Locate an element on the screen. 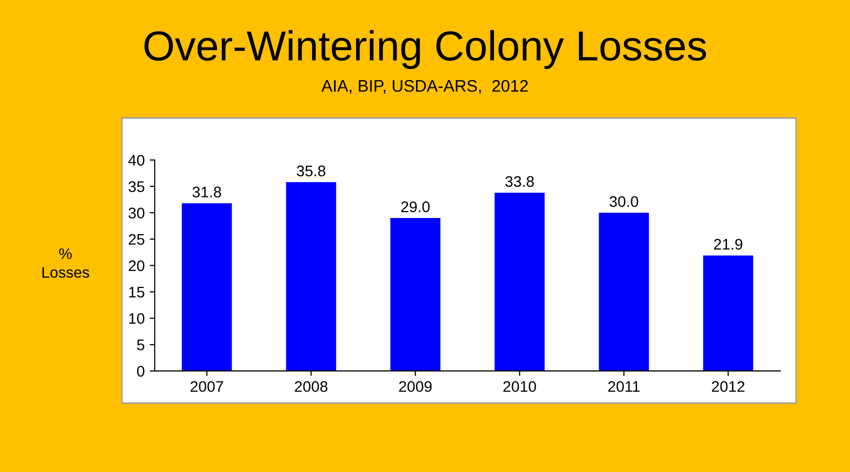 Image resolution: width=850 pixels, height=472 pixels. data-label: 30.0 is located at coordinates (624, 201).